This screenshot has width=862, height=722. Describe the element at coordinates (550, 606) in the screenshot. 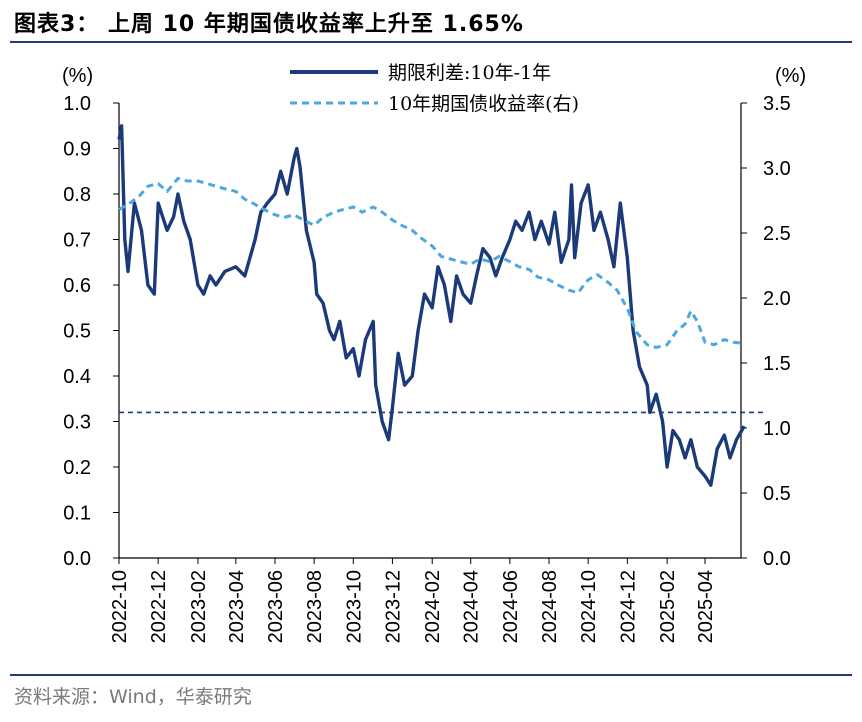

I see `x-tick-label: 2024-08` at that location.